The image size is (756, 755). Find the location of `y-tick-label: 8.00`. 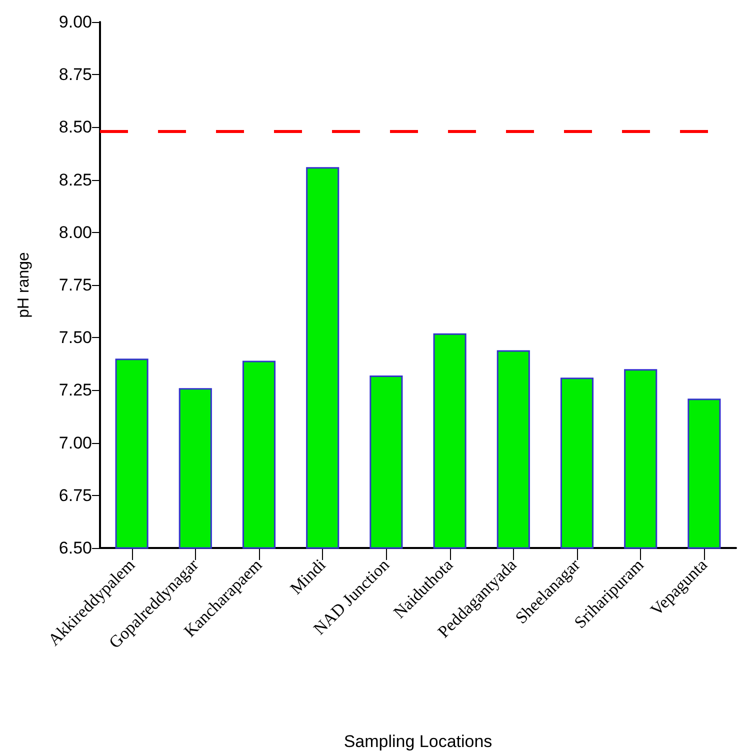

y-tick-label: 8.00 is located at coordinates (75, 232).